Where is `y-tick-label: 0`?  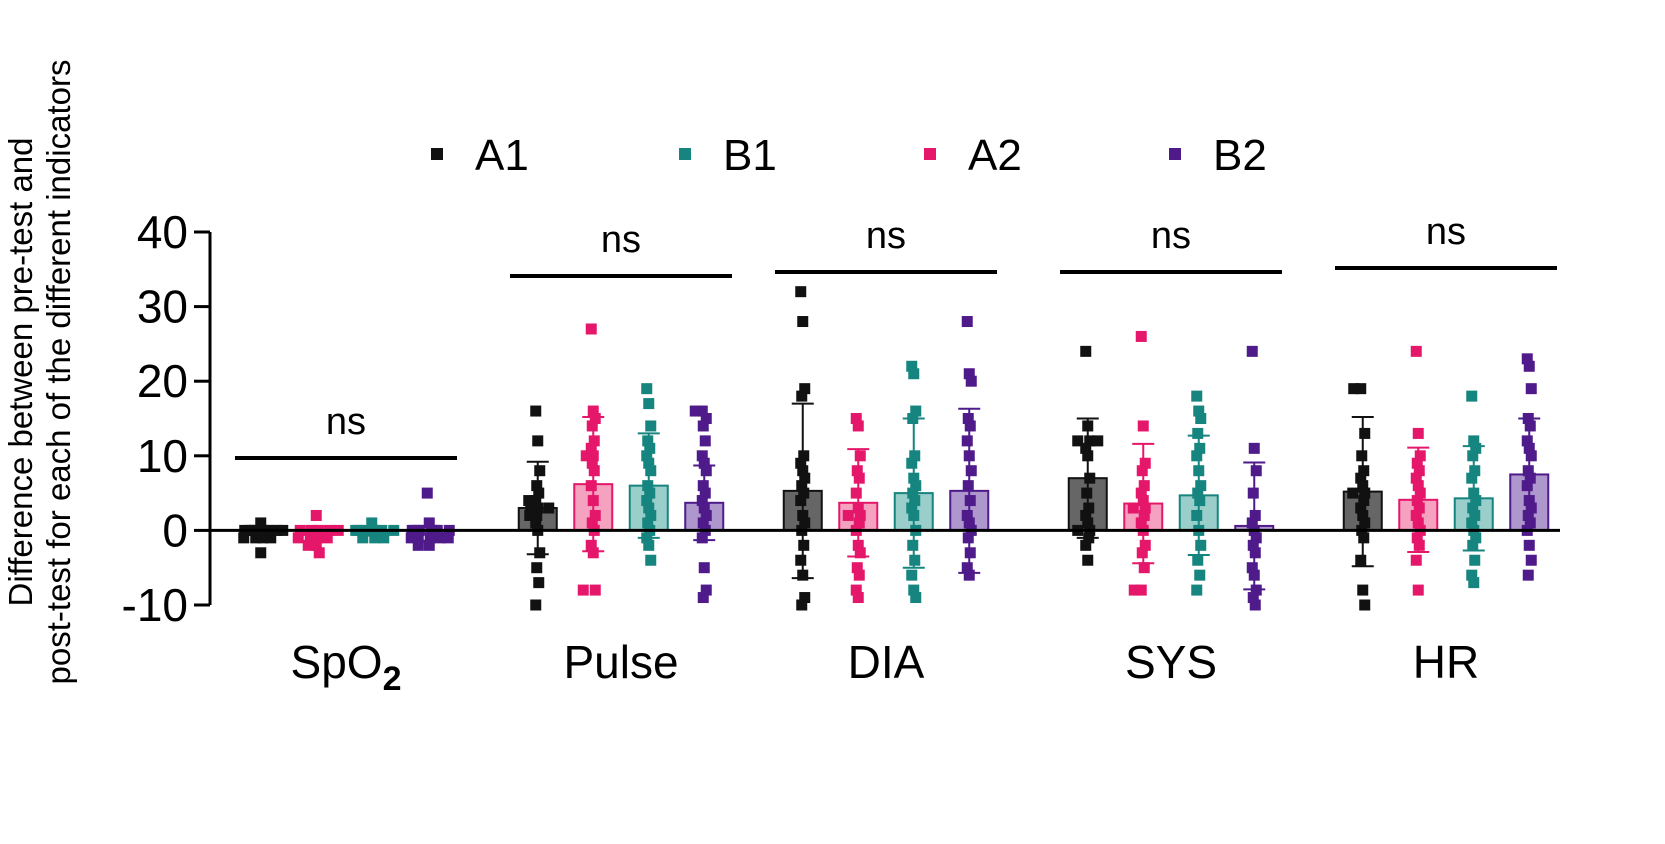
y-tick-label: 0 is located at coordinates (175, 530).